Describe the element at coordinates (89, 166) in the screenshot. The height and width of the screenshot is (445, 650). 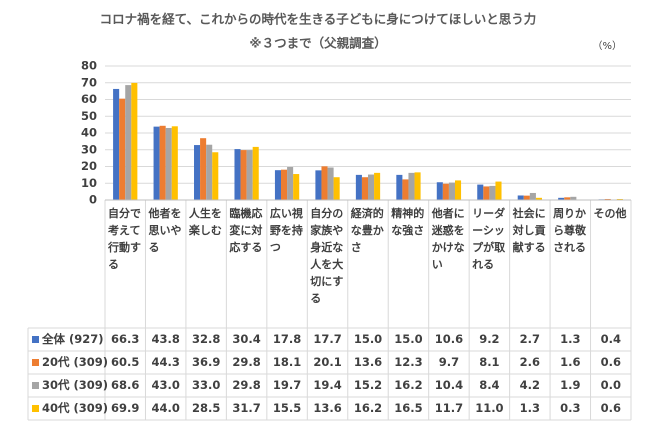
I see `y-tick-label: 20` at that location.